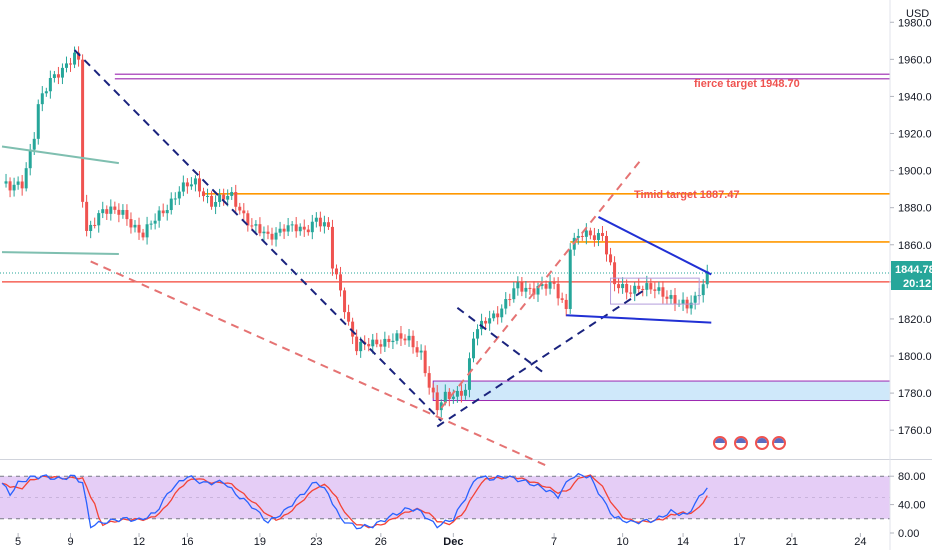 The height and width of the screenshot is (550, 932). I want to click on stoch-k-line, so click(354, 501).